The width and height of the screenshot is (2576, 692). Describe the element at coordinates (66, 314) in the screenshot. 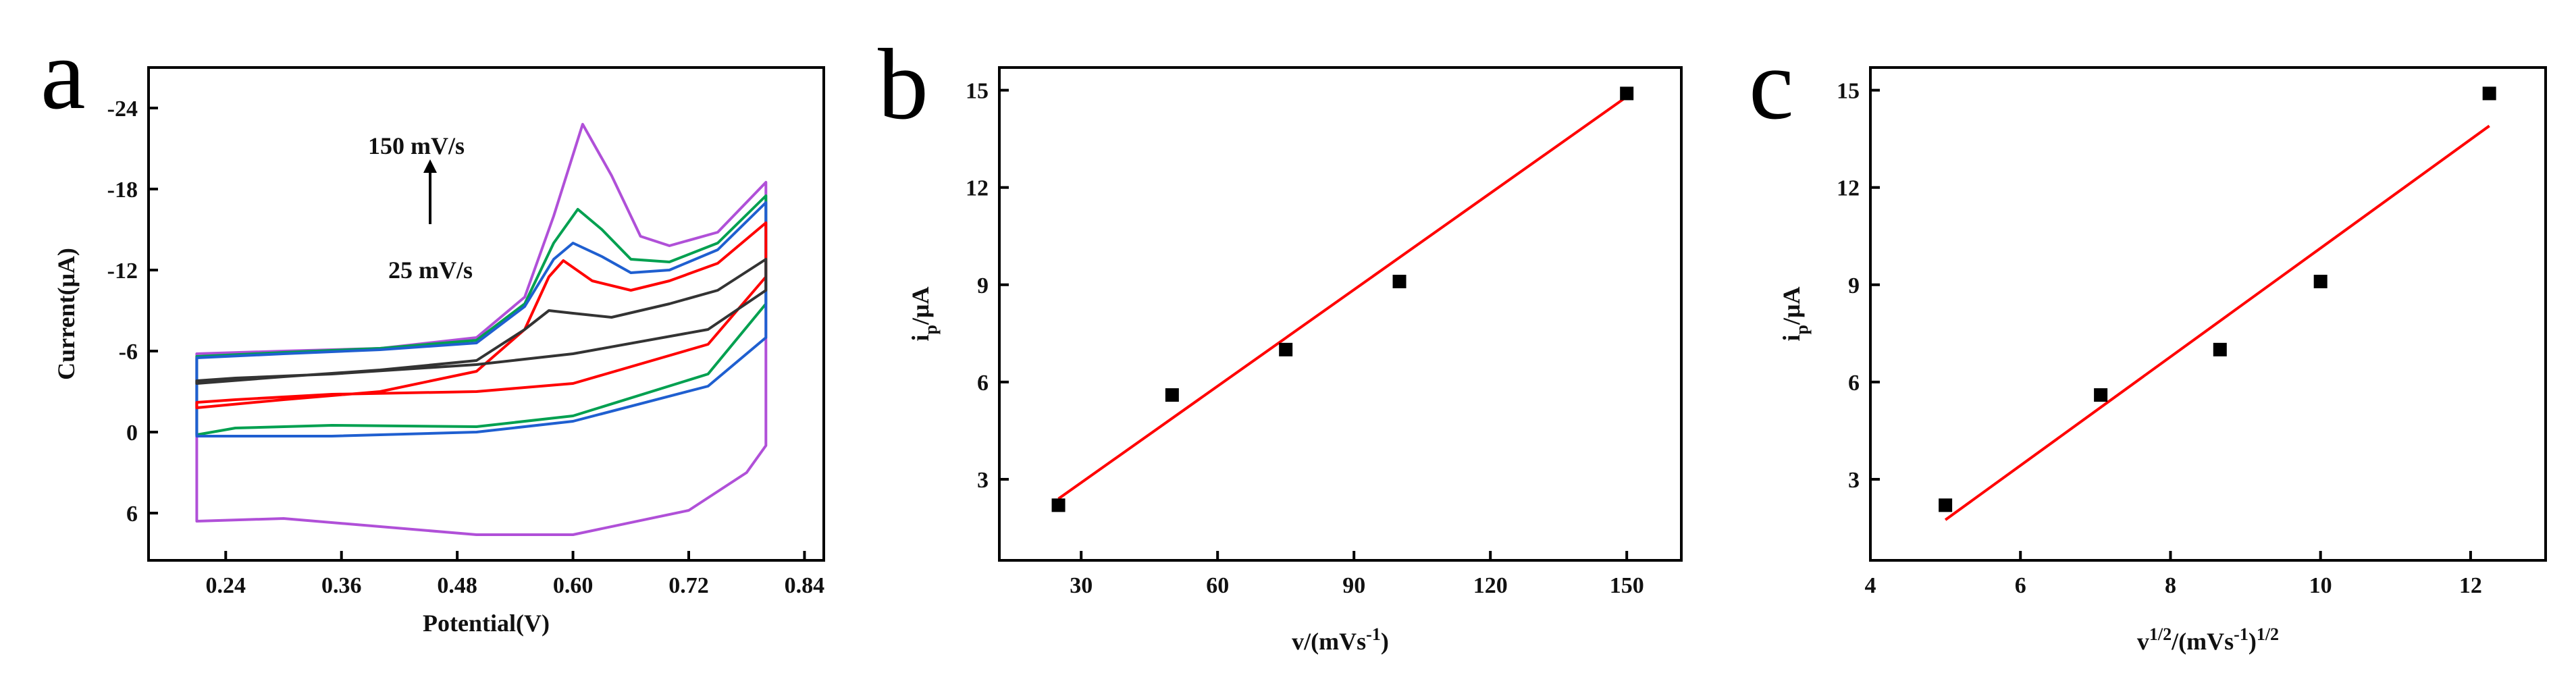

I see `y-axis-title: Current(μA)` at that location.